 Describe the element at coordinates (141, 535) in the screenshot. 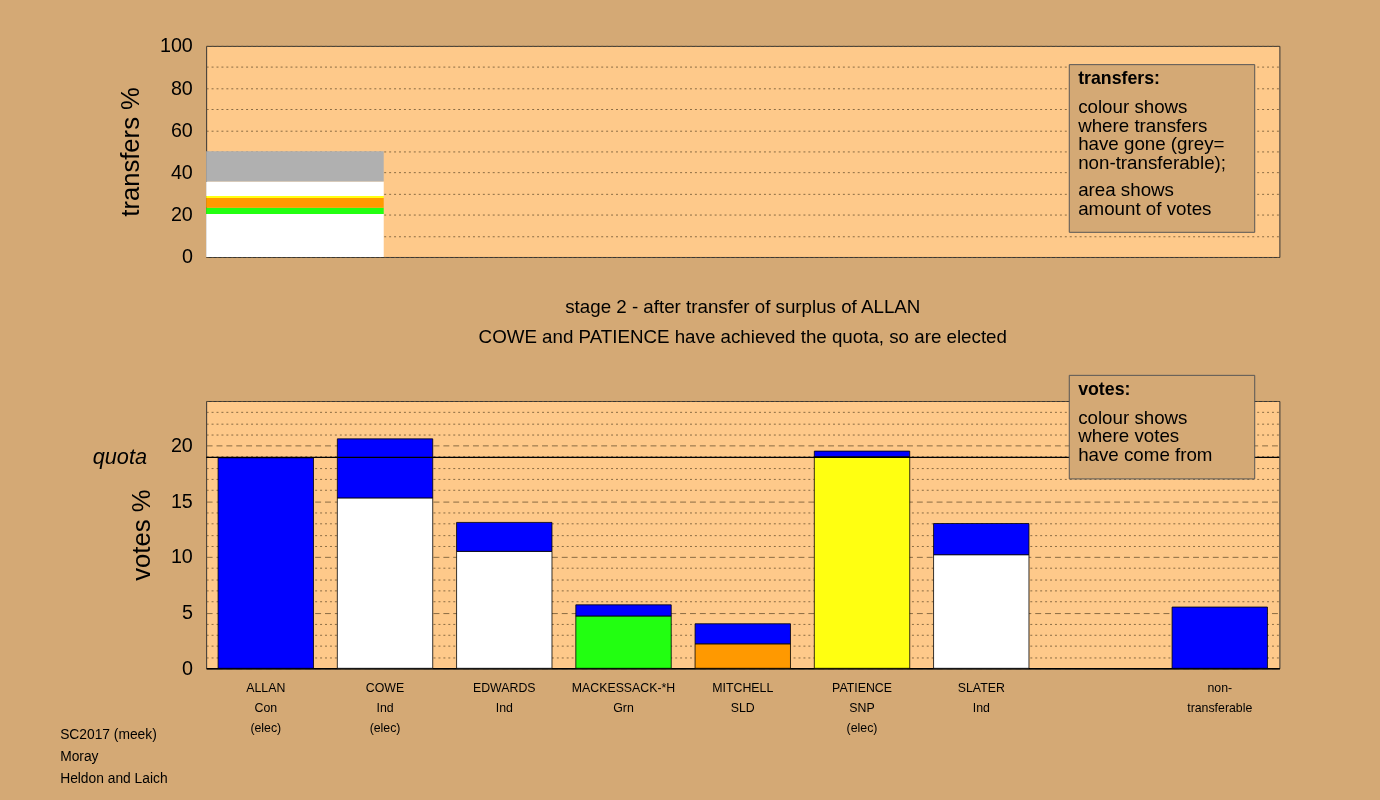

I see `y-axis-title: votes %` at that location.